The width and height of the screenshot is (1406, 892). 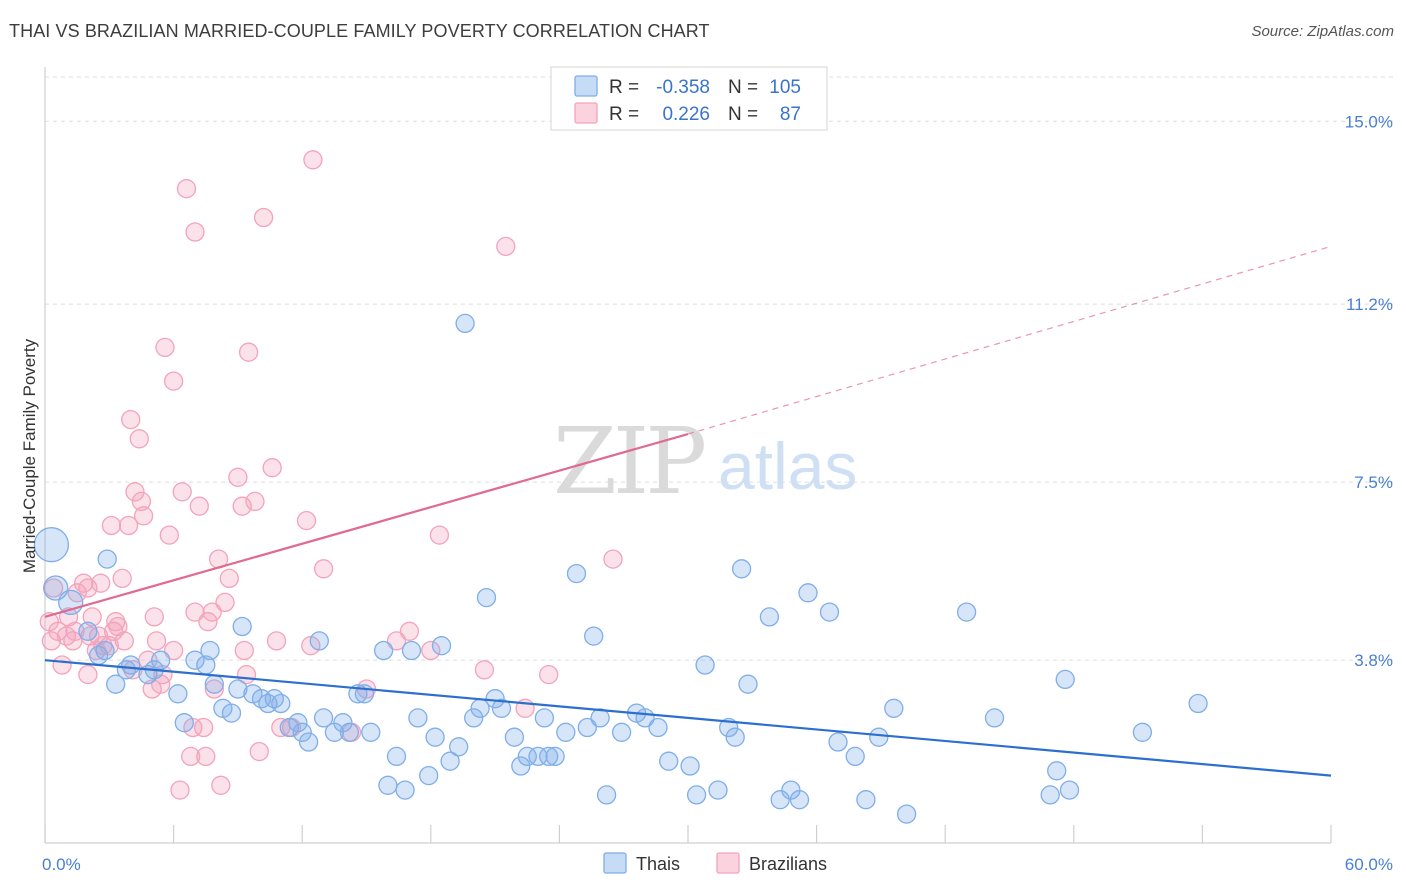 What do you see at coordinates (790, 114) in the screenshot?
I see `legend-n-value-brazilians: 87` at bounding box center [790, 114].